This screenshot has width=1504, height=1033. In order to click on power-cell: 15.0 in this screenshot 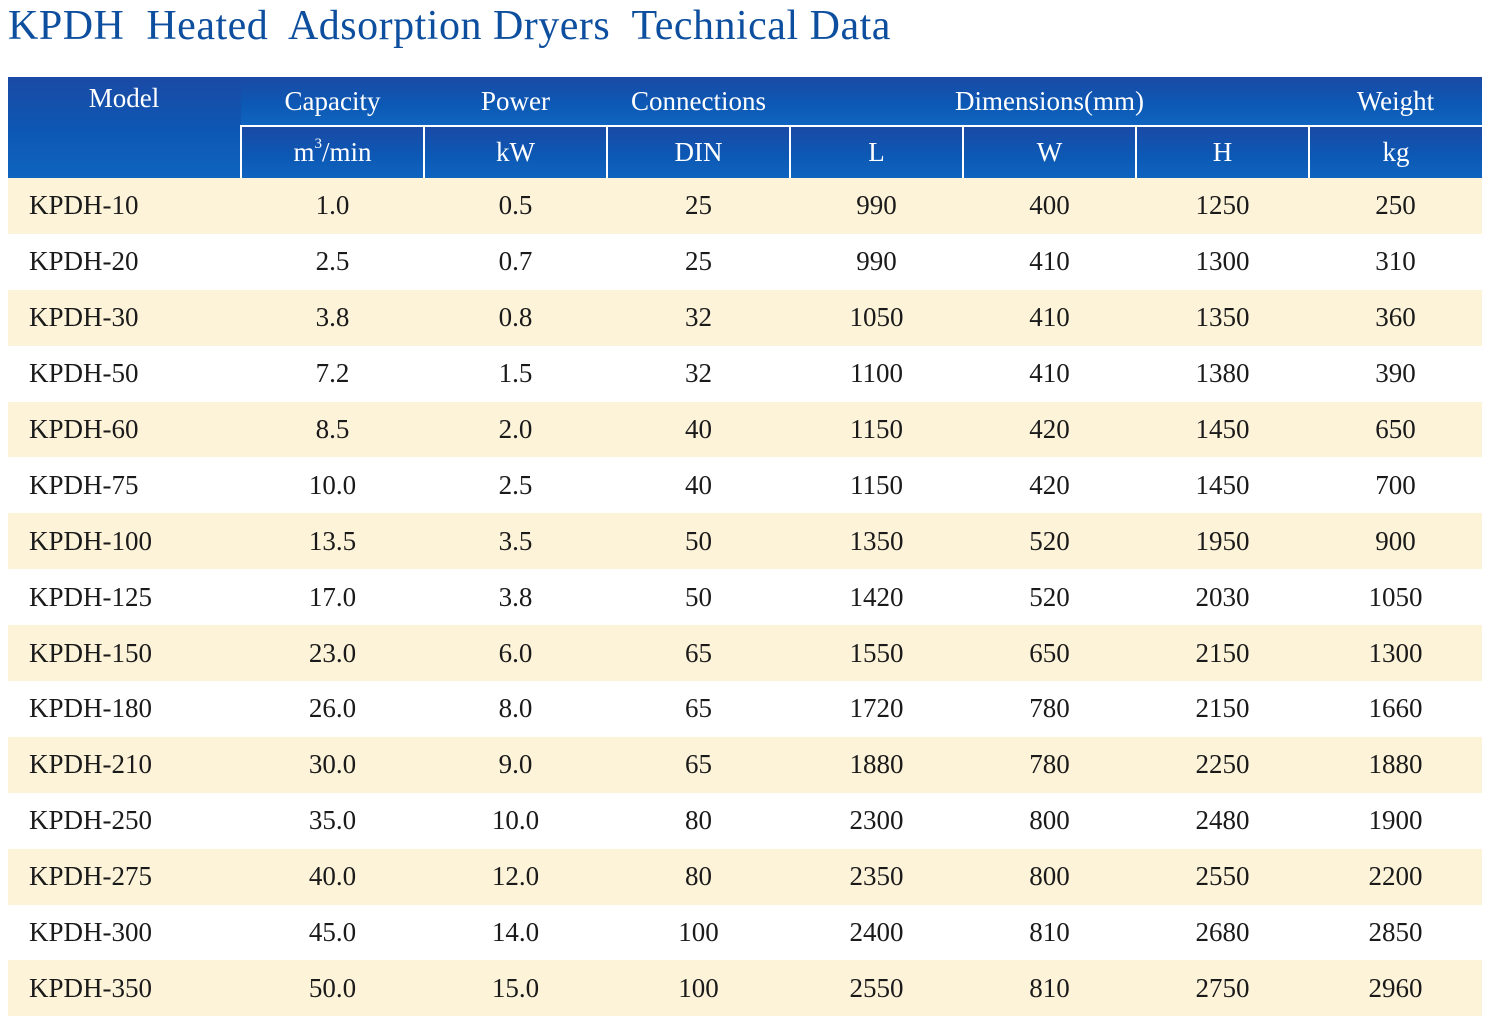, I will do `click(515, 988)`.